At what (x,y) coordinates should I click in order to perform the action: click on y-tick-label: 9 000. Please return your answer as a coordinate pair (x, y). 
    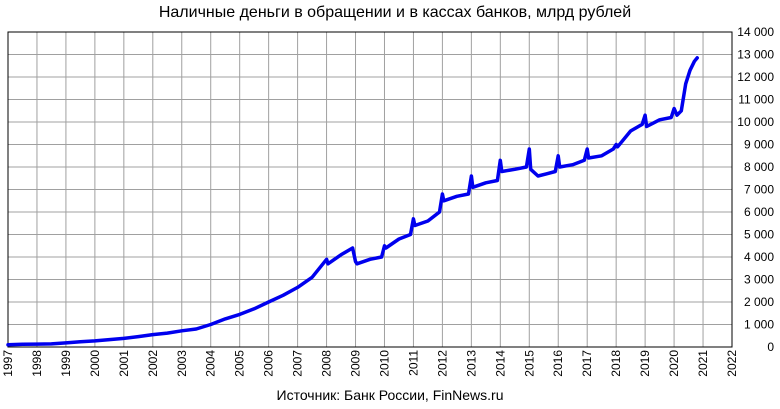
    Looking at the image, I should click on (759, 145).